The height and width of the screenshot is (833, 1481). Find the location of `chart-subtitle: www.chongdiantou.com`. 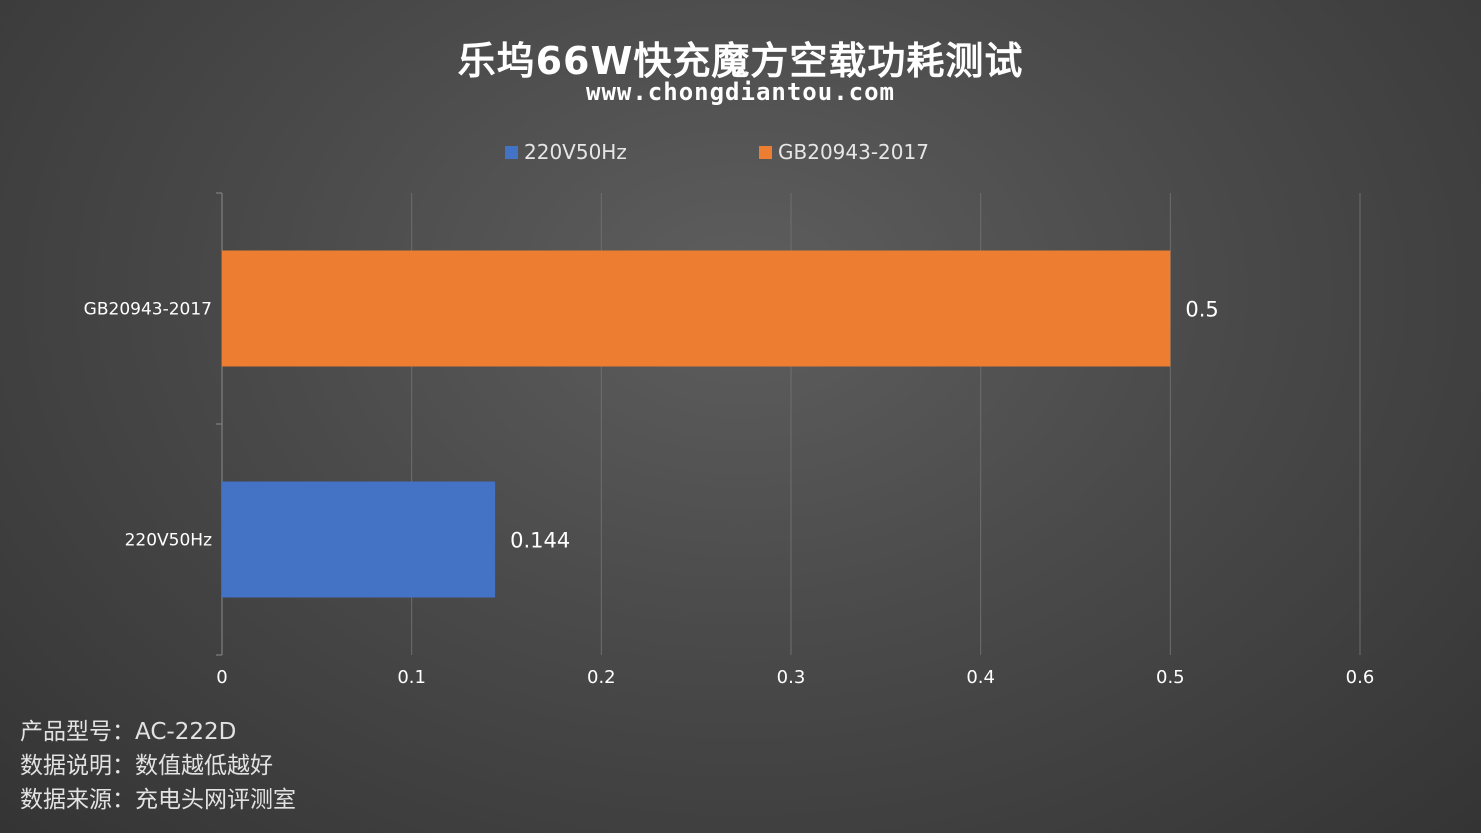

chart-subtitle: www.chongdiantou.com is located at coordinates (740, 92).